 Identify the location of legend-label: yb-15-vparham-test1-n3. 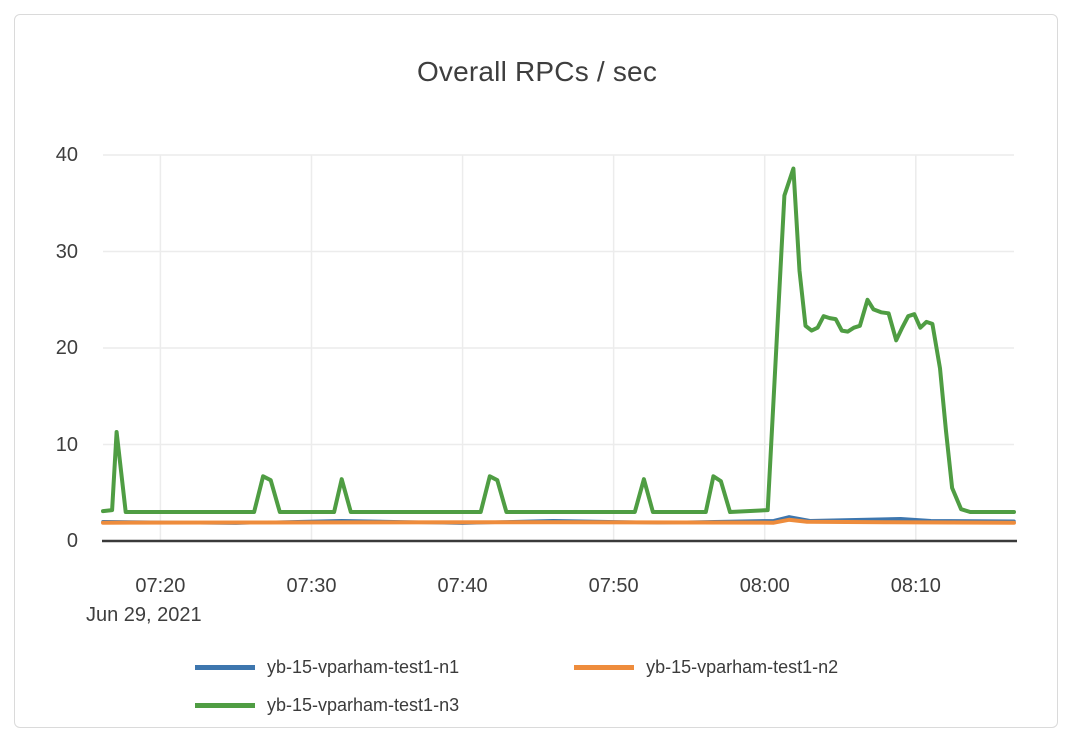
(363, 704).